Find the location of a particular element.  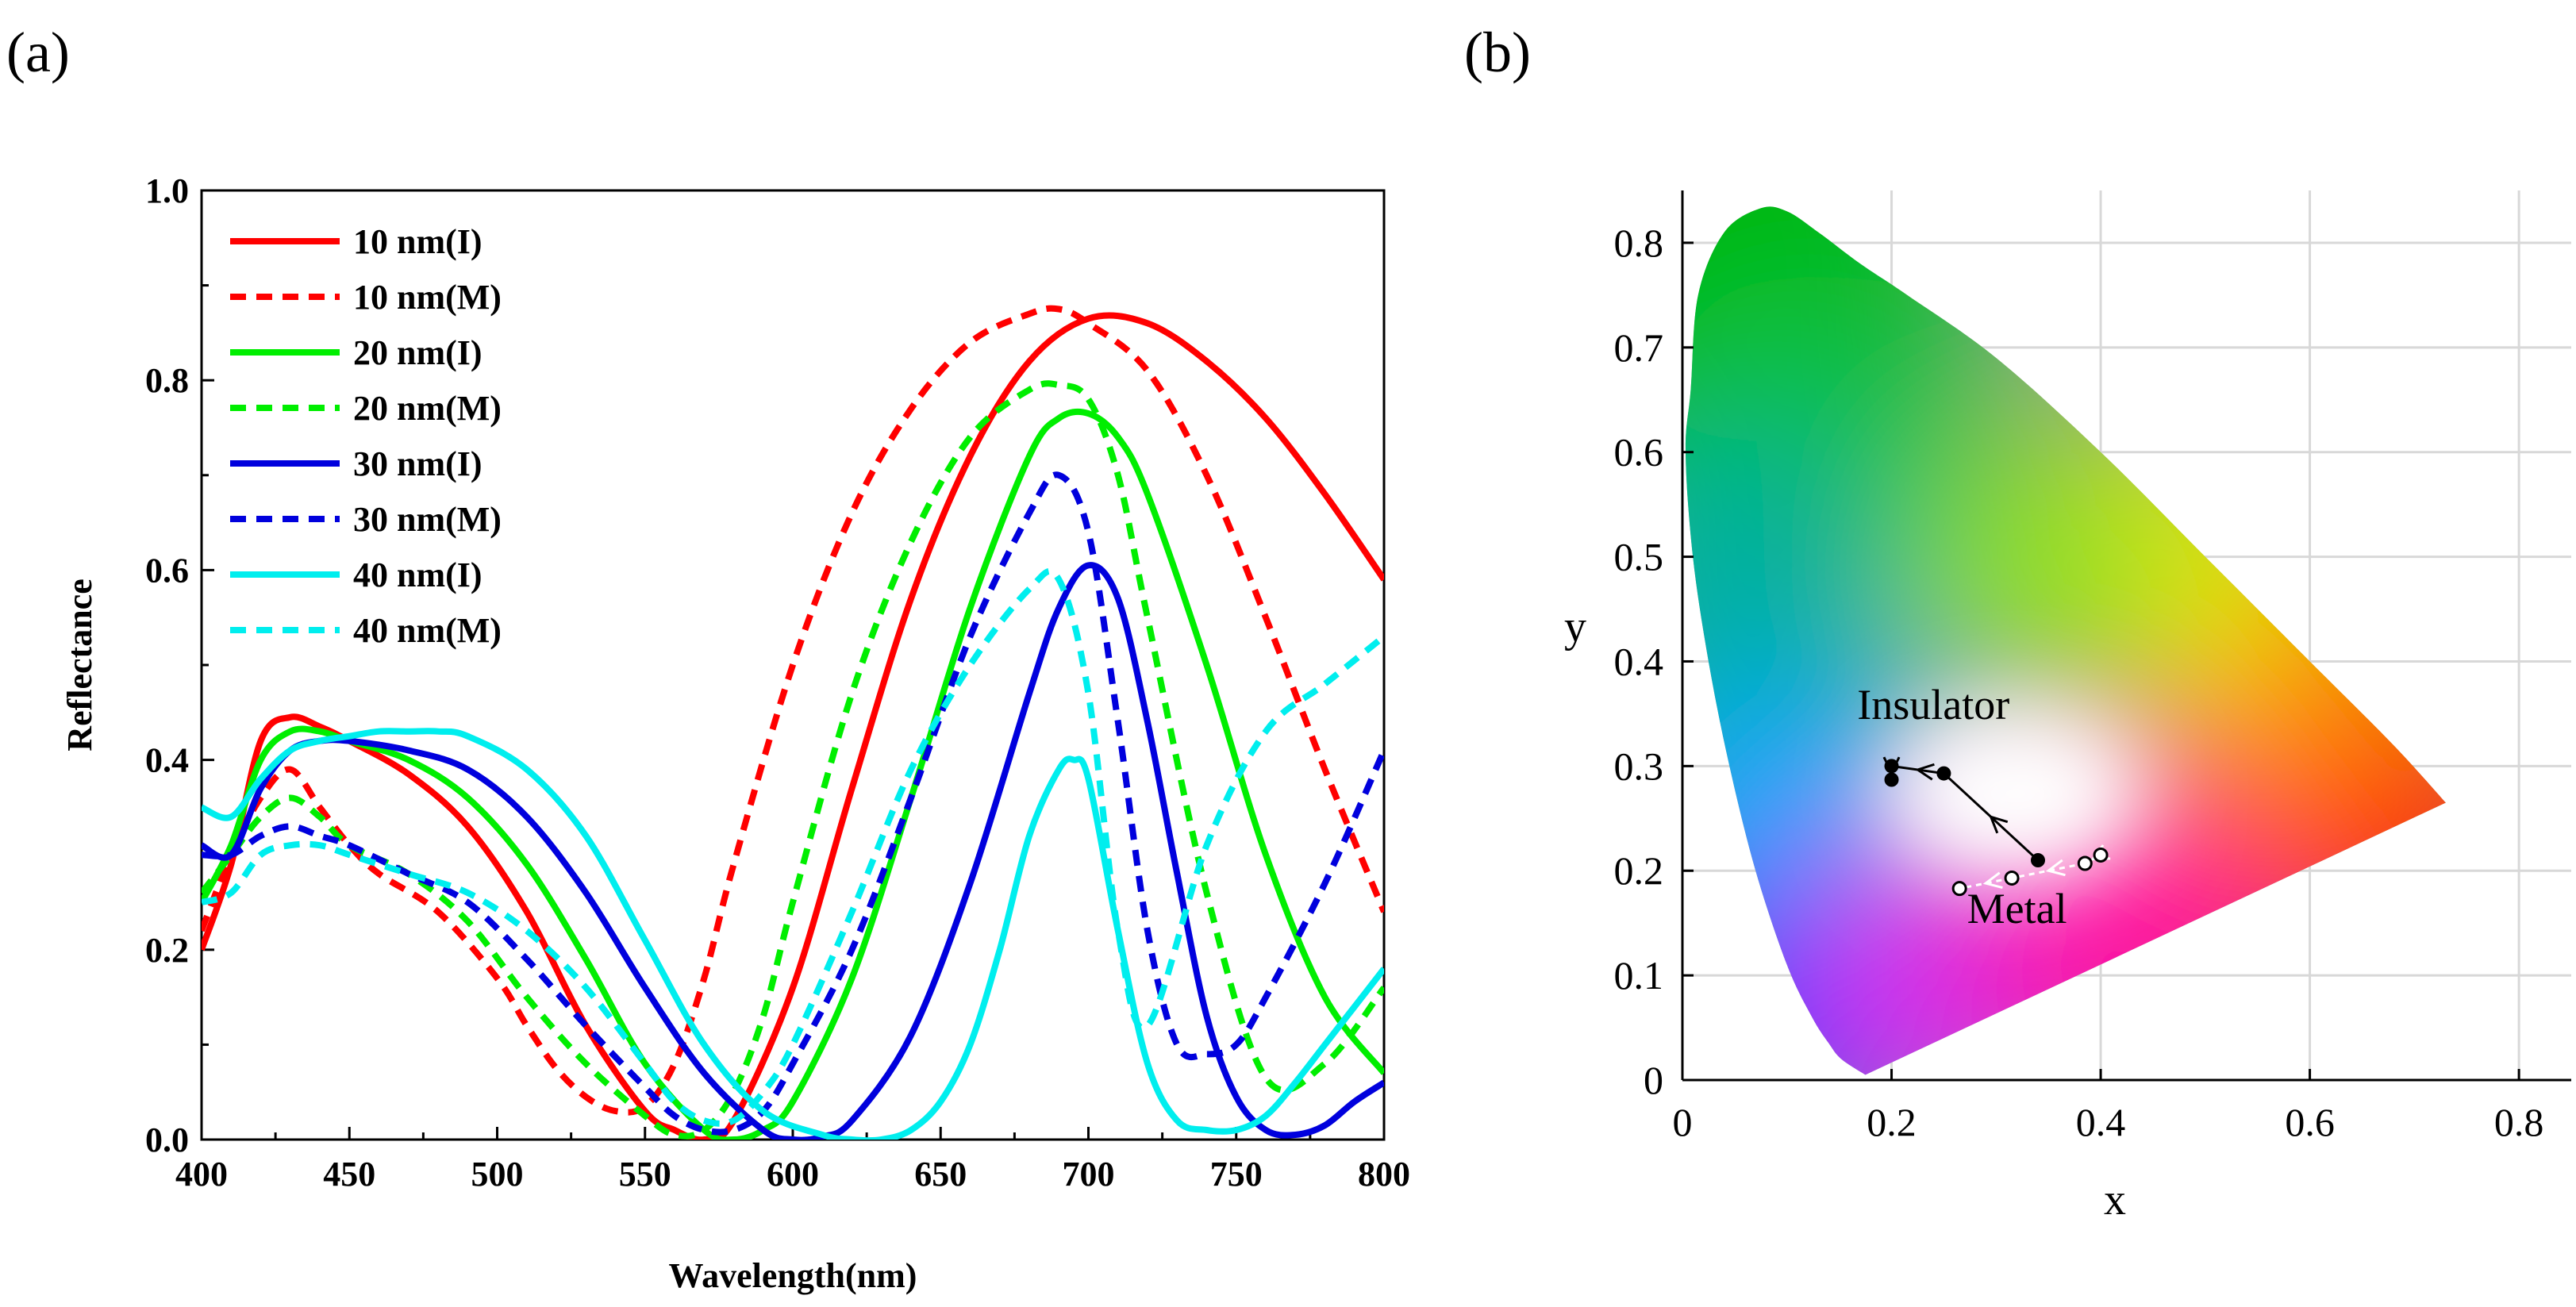

x-tick-label: 500 is located at coordinates (497, 1174).